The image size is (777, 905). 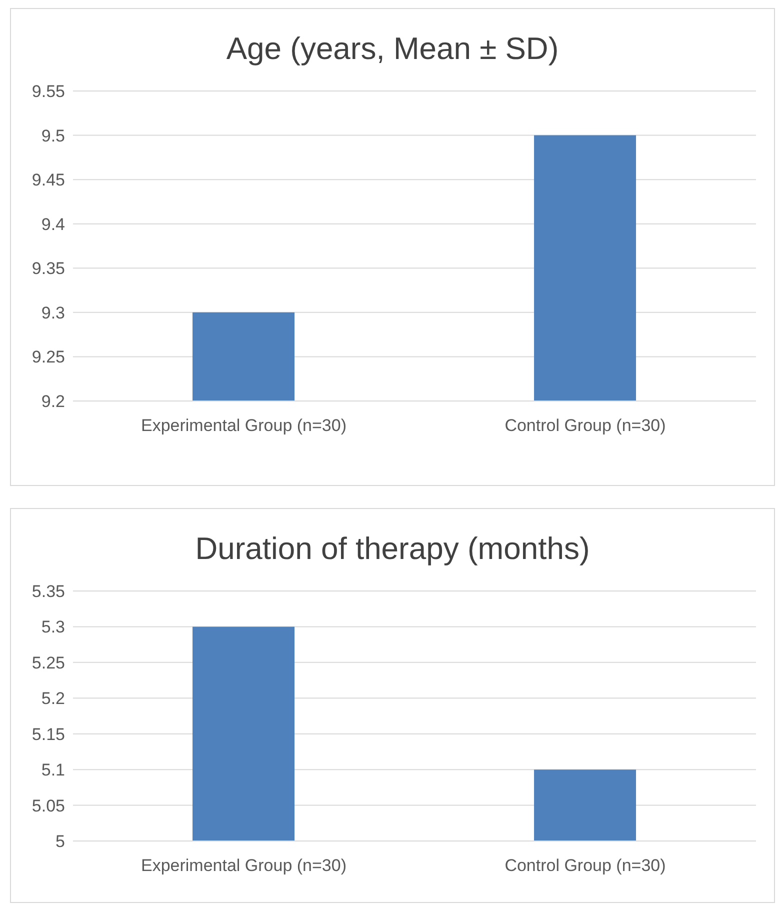 I want to click on y-tick-label: 5.35, so click(x=48, y=592).